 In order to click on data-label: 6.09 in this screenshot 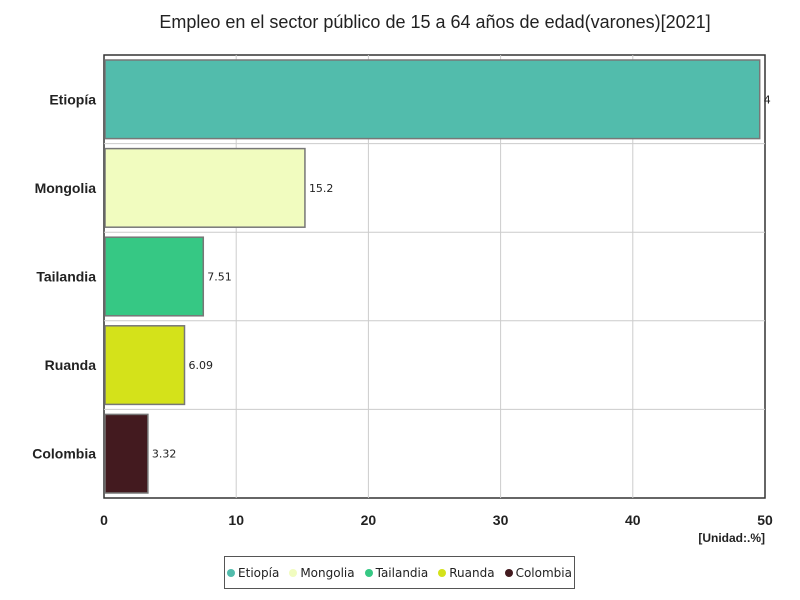, I will do `click(201, 365)`.